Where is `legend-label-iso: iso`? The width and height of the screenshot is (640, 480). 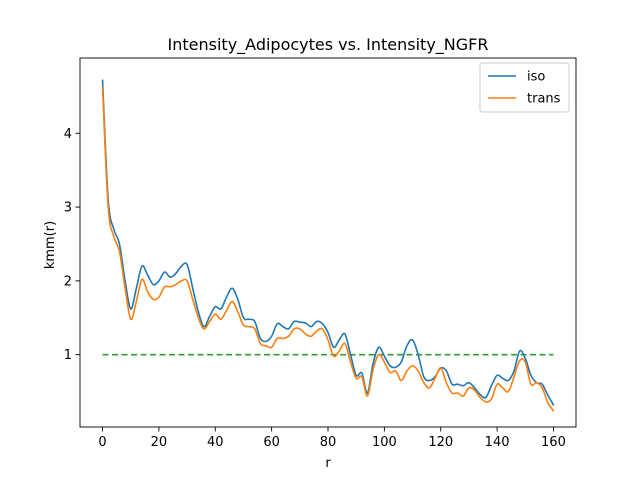 legend-label-iso: iso is located at coordinates (536, 77).